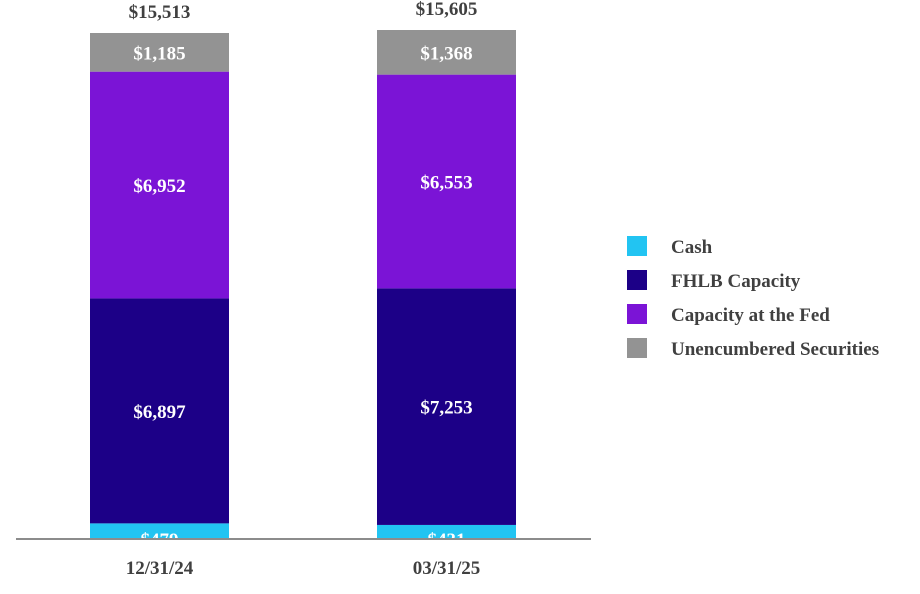 This screenshot has width=920, height=594. I want to click on segment-label: $1,185, so click(159, 53).